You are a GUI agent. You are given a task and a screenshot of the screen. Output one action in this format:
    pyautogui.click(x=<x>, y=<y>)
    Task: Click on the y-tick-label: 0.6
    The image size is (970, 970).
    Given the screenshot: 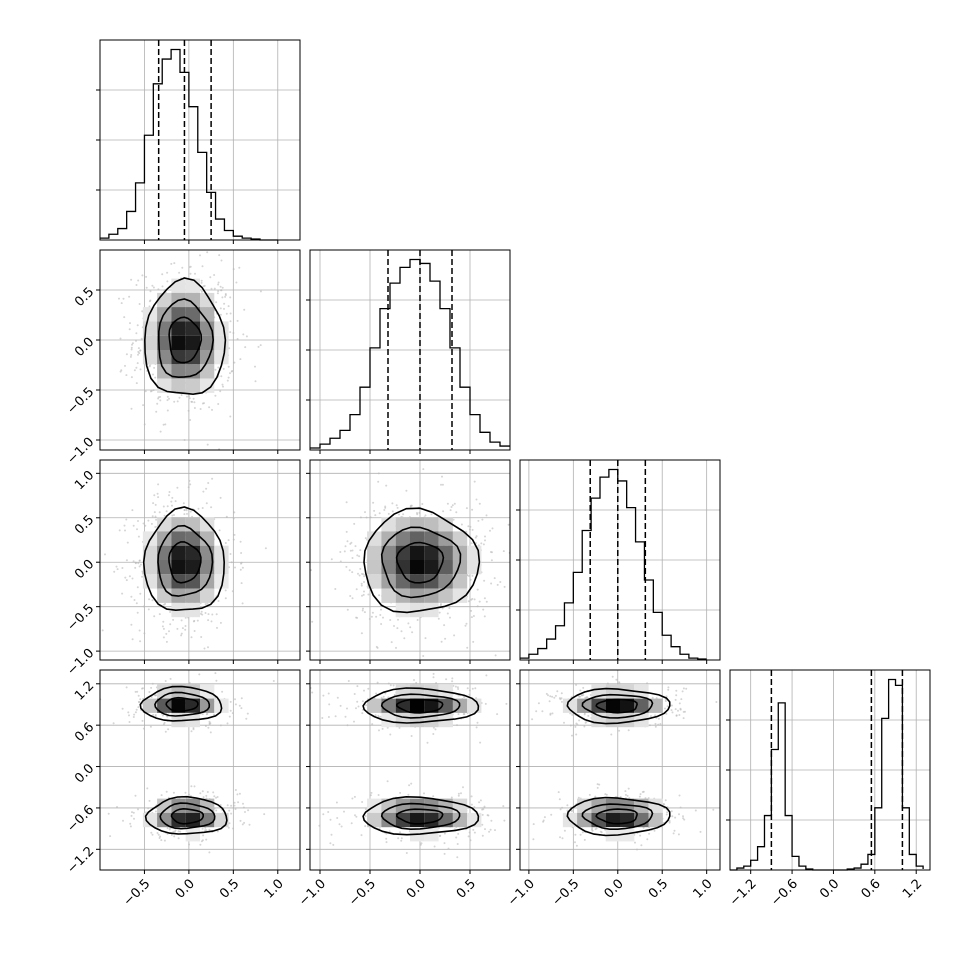 What is the action you would take?
    pyautogui.click(x=84, y=732)
    